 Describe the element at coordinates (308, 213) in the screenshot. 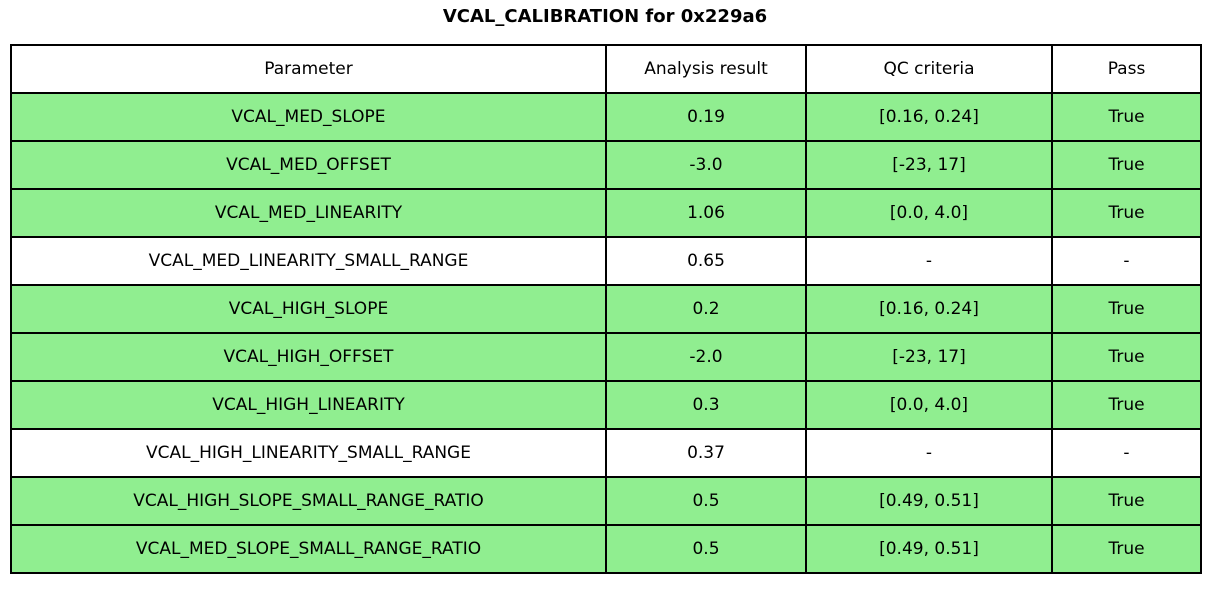

I see `parameter-cell: VCAL_MED_LINEARITY` at that location.